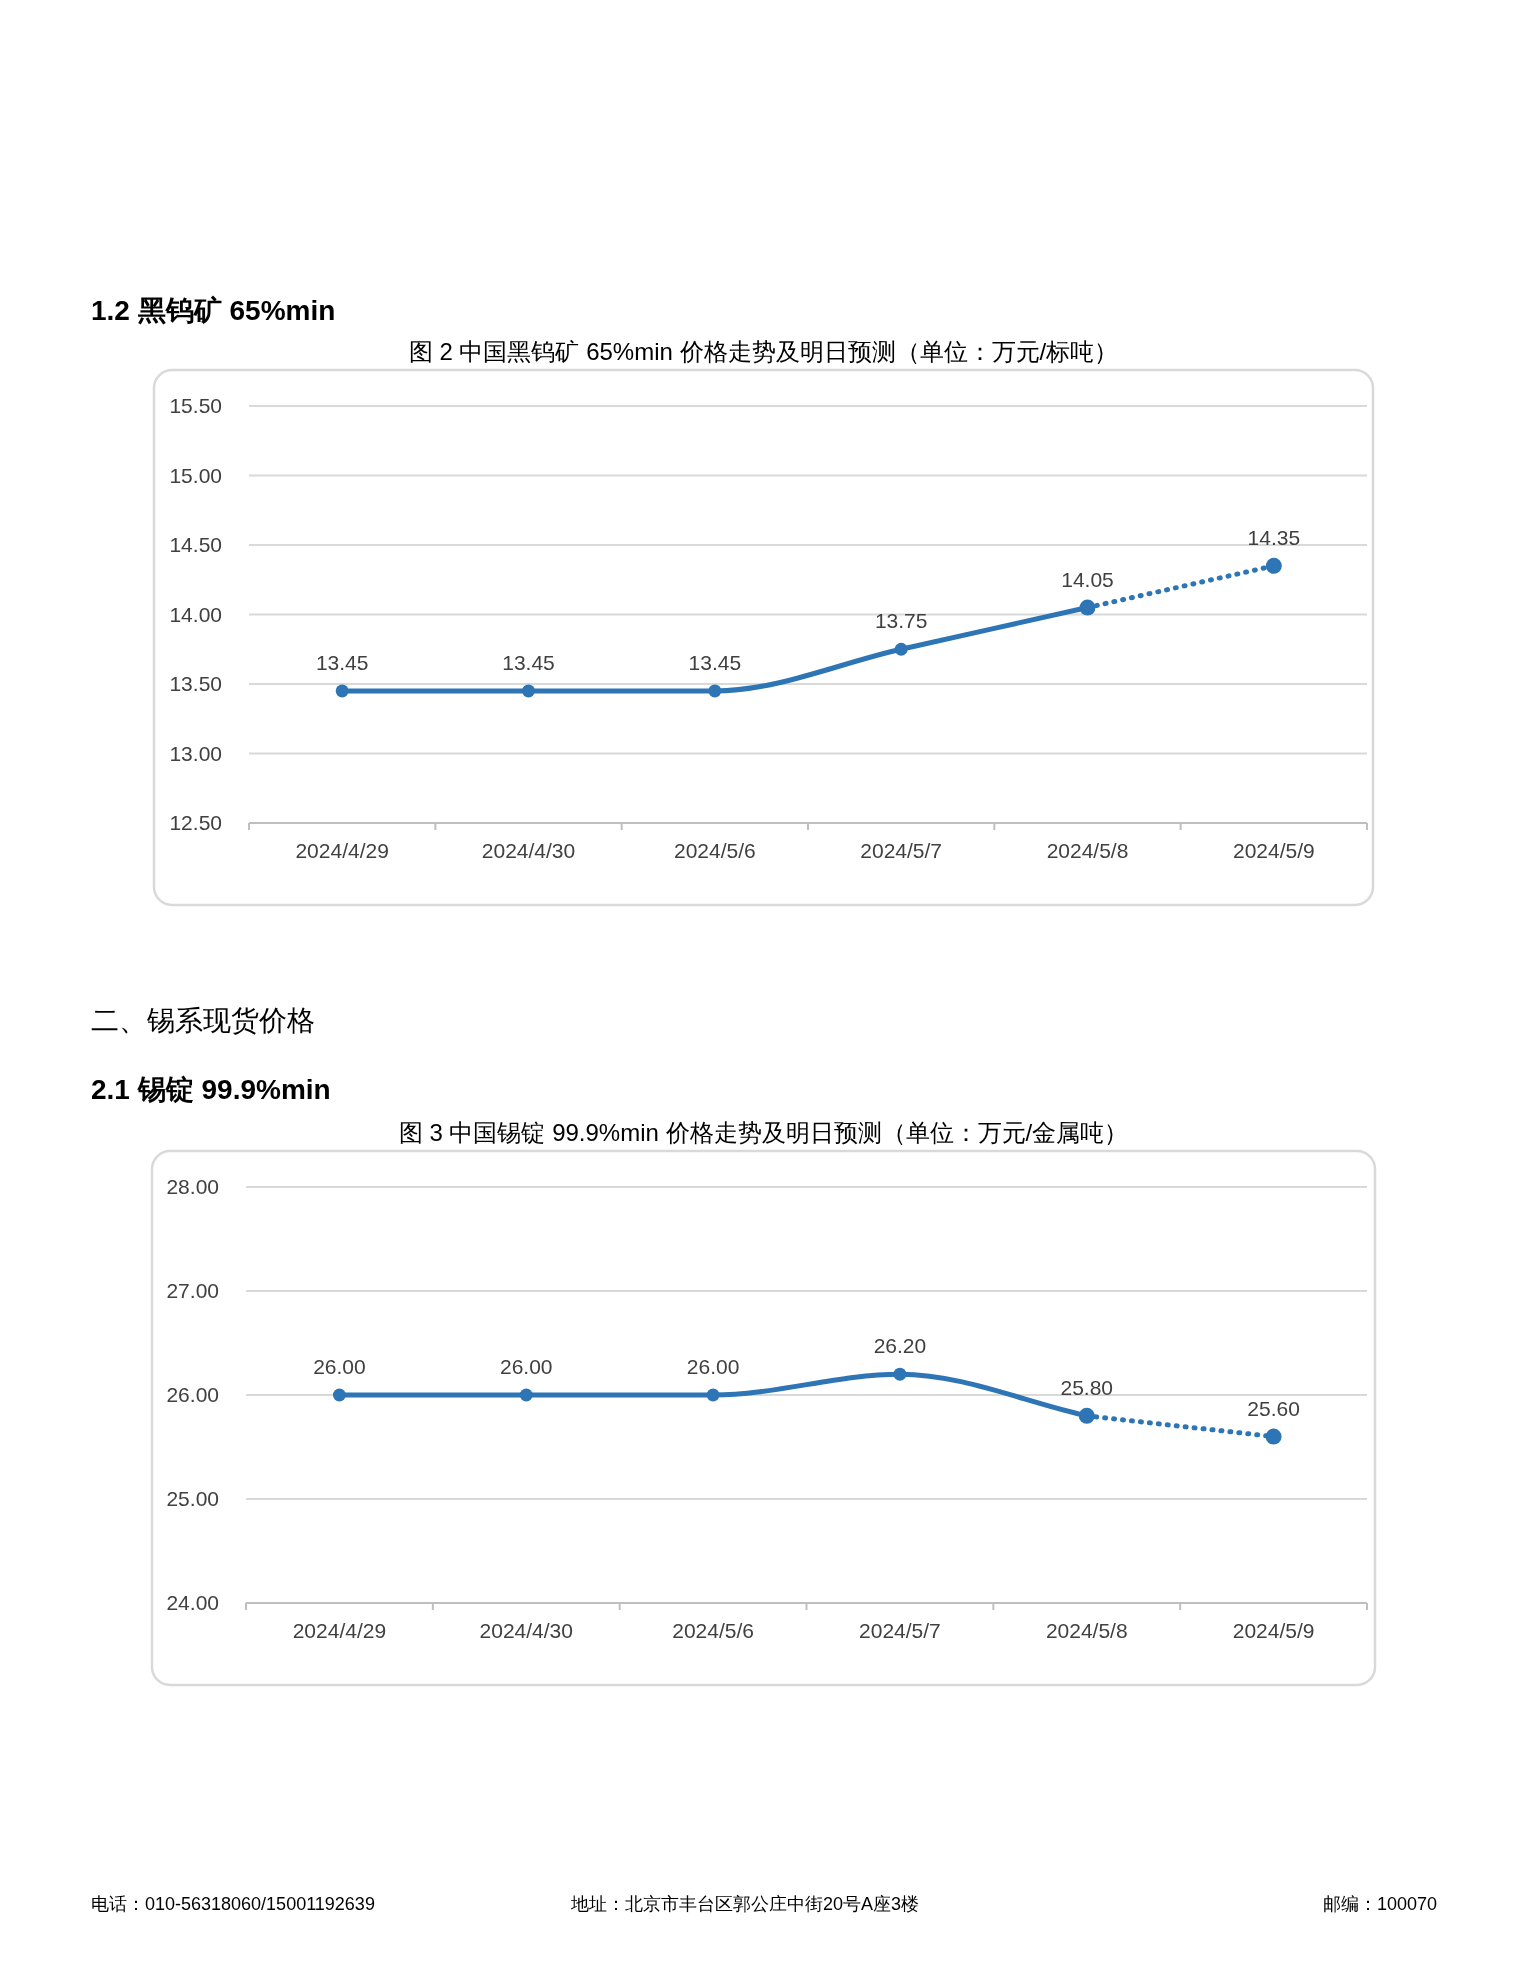 The height and width of the screenshot is (1980, 1530). What do you see at coordinates (195, 753) in the screenshot?
I see `y-tick-label: 13.00` at bounding box center [195, 753].